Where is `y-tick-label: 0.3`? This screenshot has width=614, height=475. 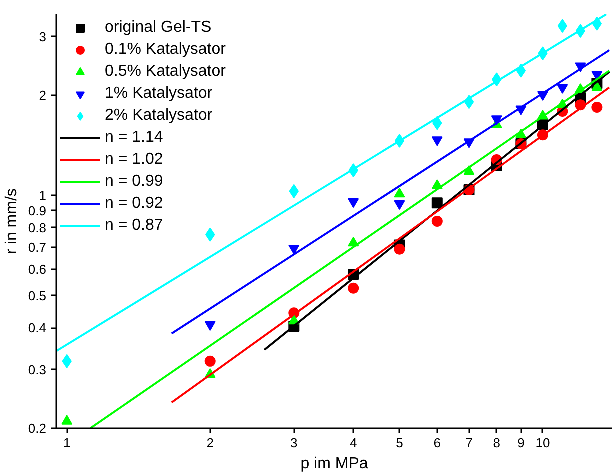 y-tick-label: 0.3 is located at coordinates (37, 370).